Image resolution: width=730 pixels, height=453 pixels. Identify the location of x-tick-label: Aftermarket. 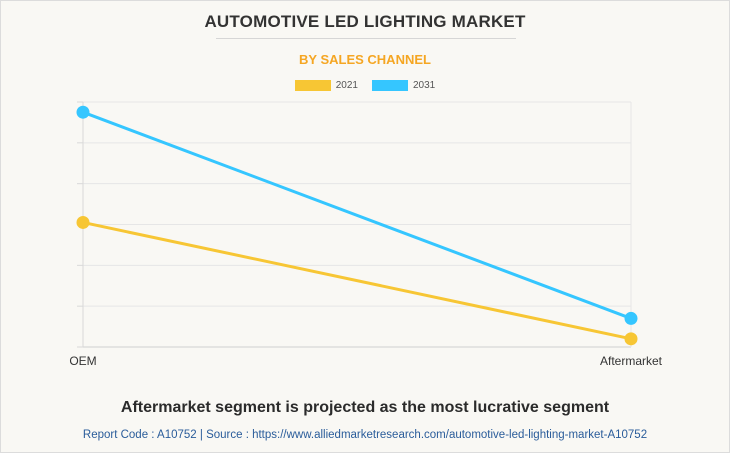
(631, 361).